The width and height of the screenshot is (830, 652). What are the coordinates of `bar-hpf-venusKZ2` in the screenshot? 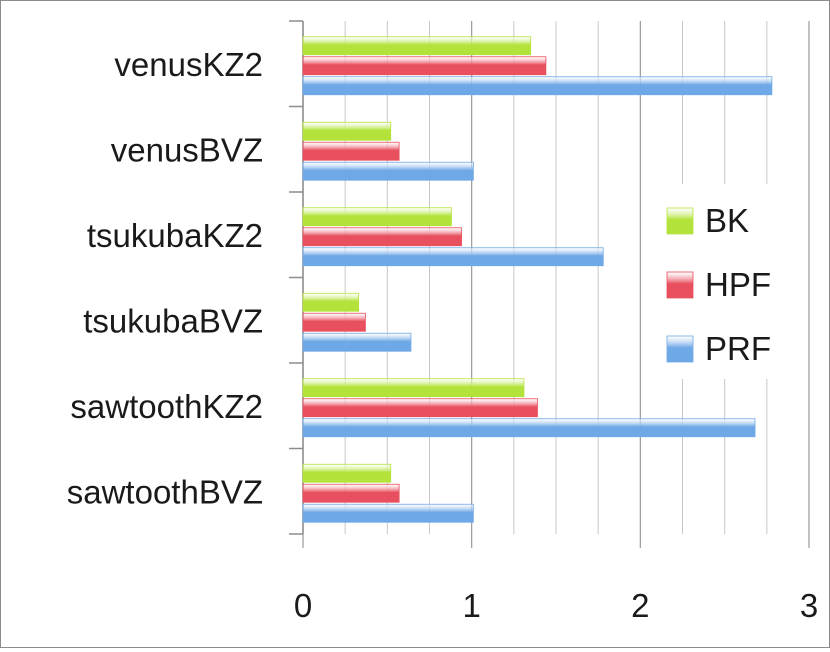 It's located at (424, 66).